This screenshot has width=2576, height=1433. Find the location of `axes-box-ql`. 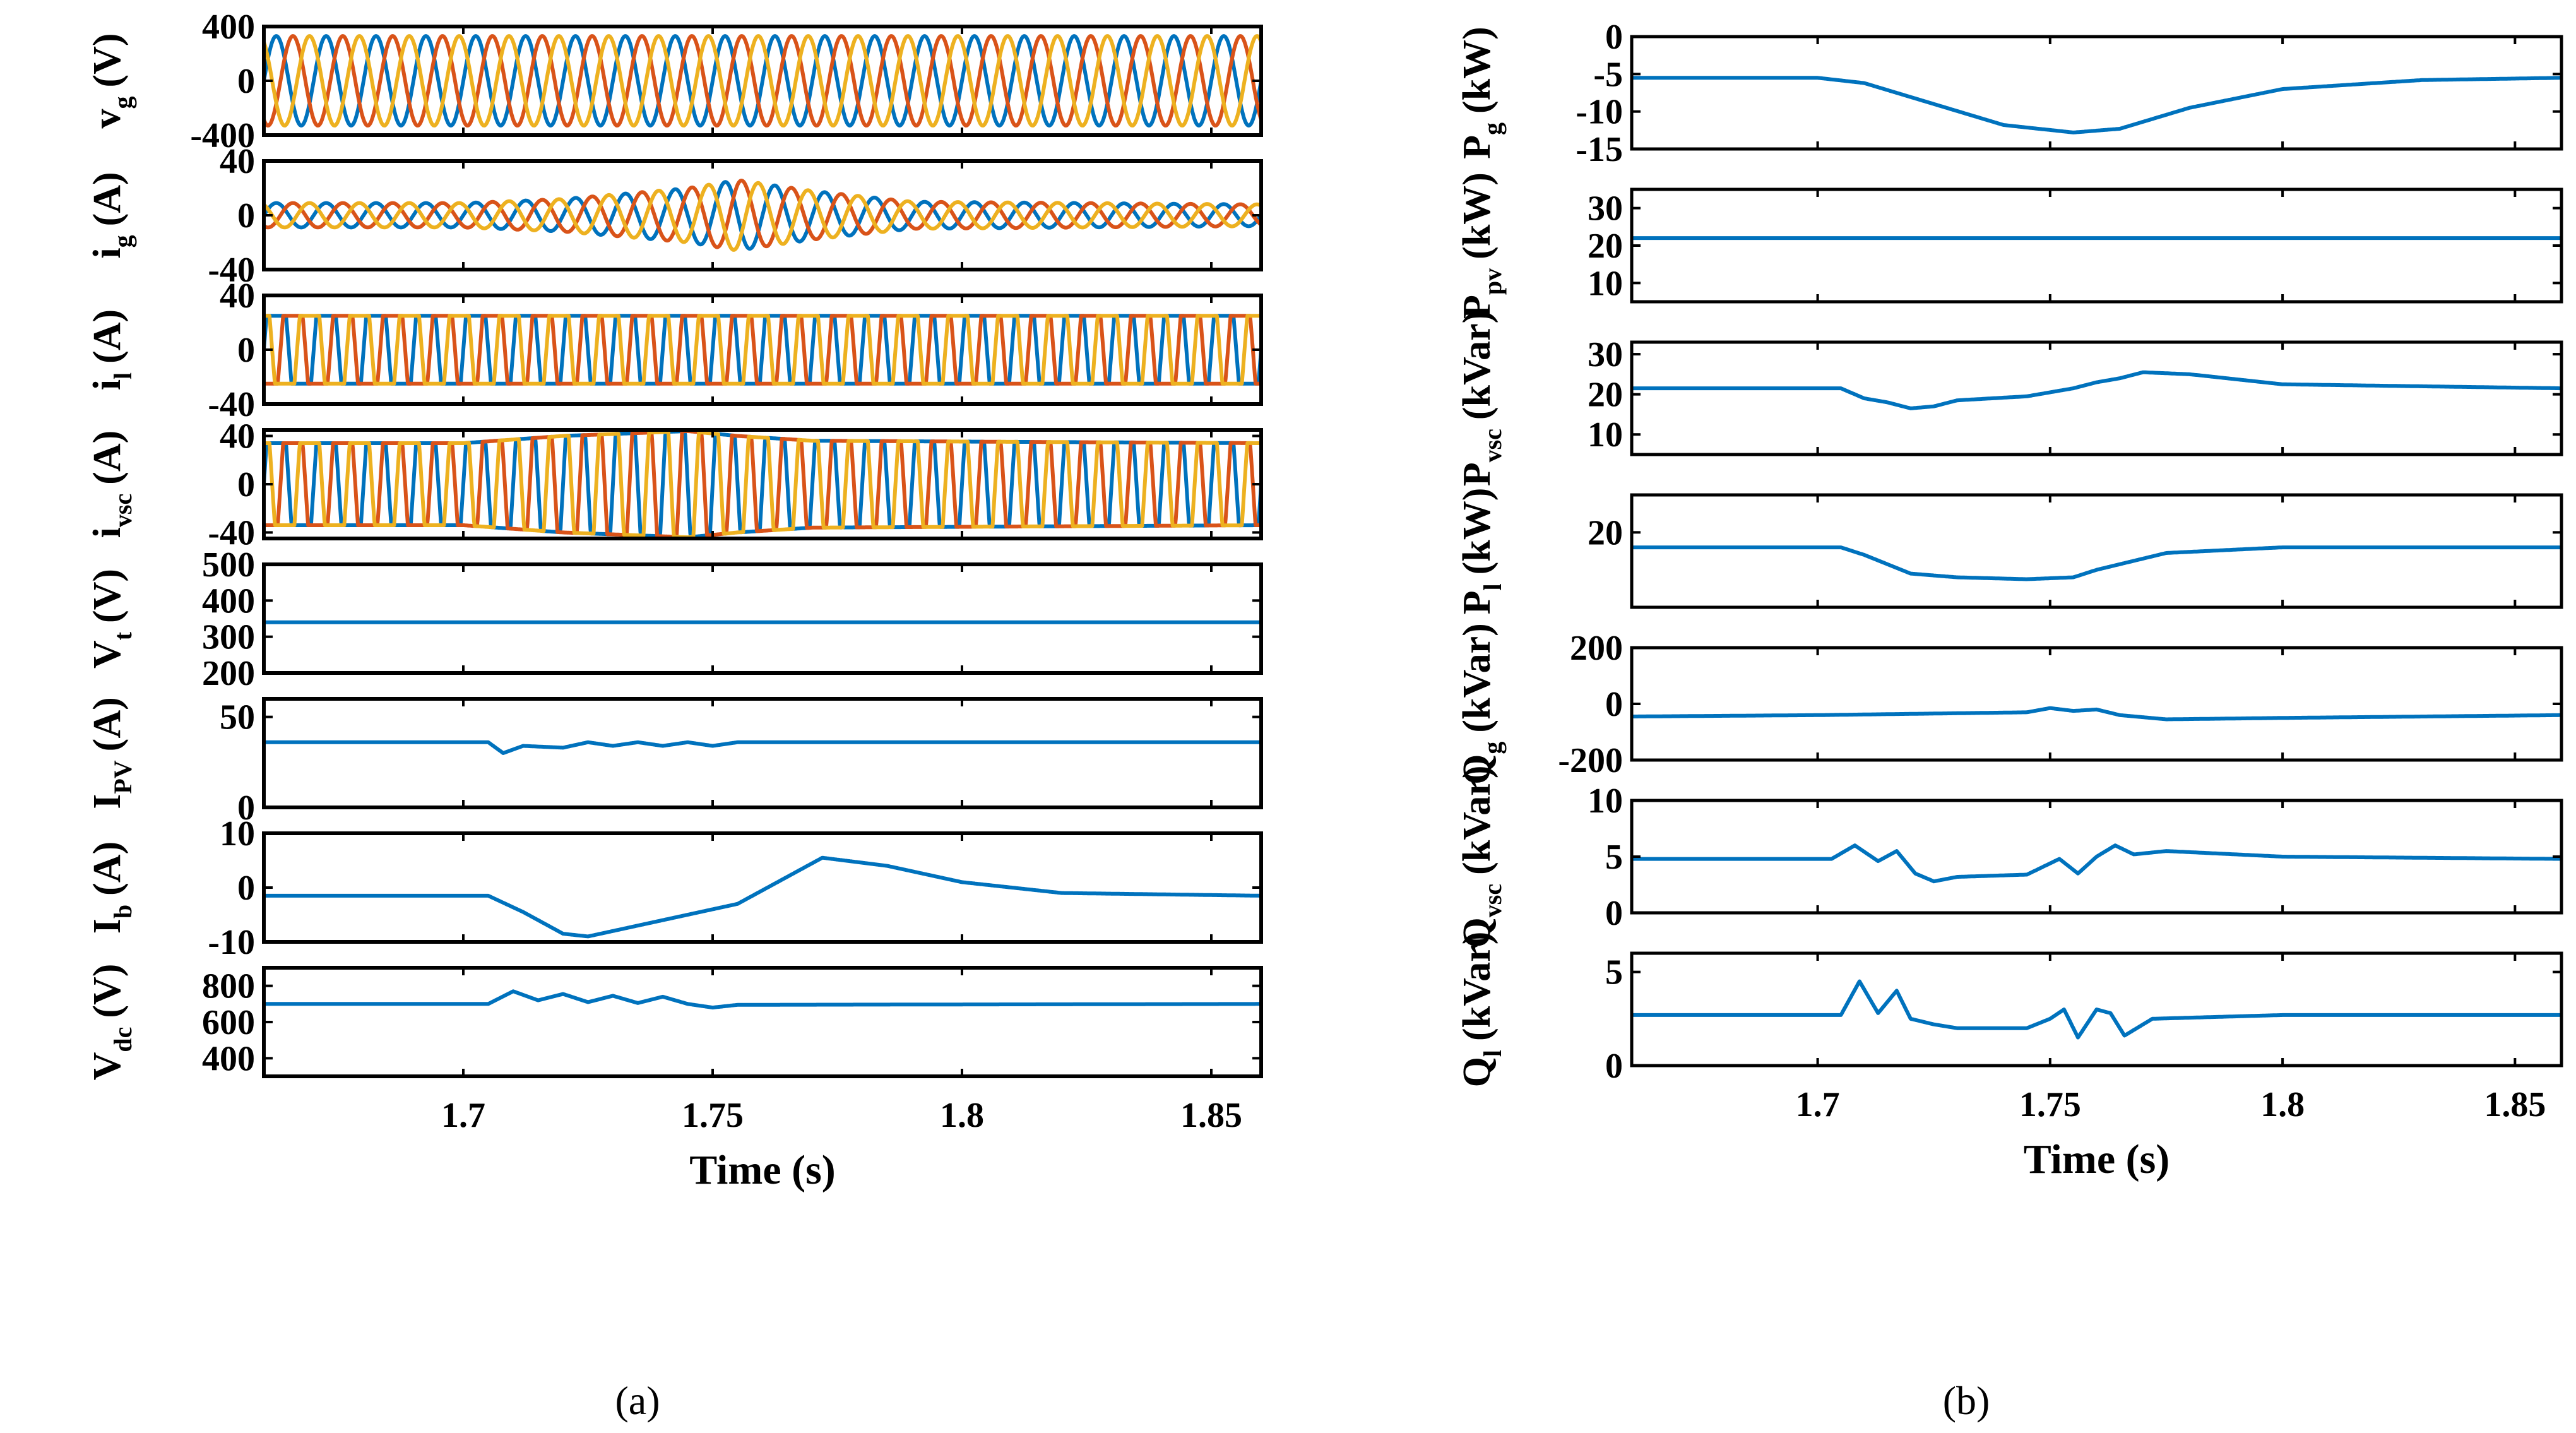

axes-box-ql is located at coordinates (2096, 1009).